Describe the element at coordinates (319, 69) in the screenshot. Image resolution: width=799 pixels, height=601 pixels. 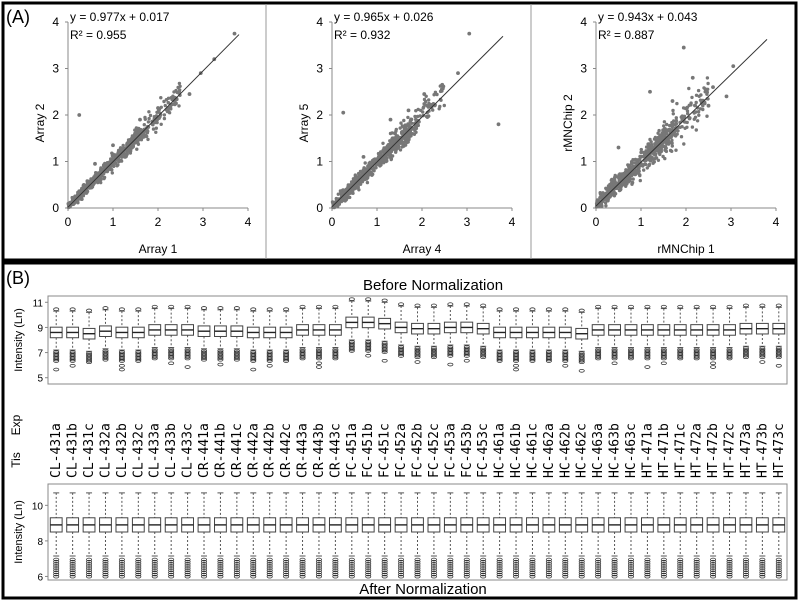
I see `y-tick-label: 3` at that location.